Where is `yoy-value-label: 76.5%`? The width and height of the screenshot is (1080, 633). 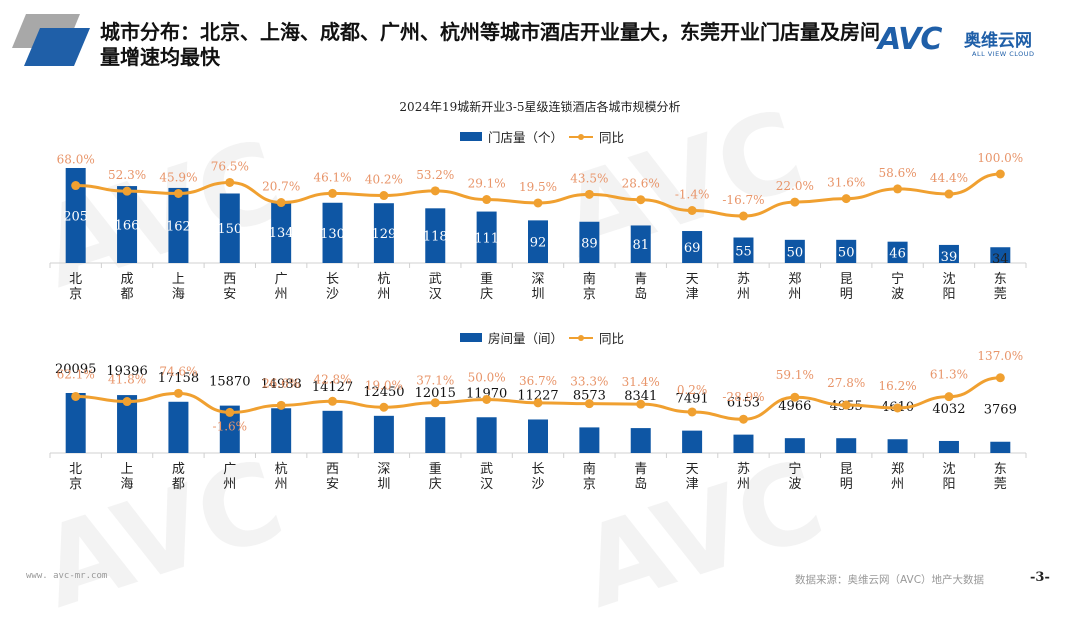
yoy-value-label: 76.5% is located at coordinates (230, 166).